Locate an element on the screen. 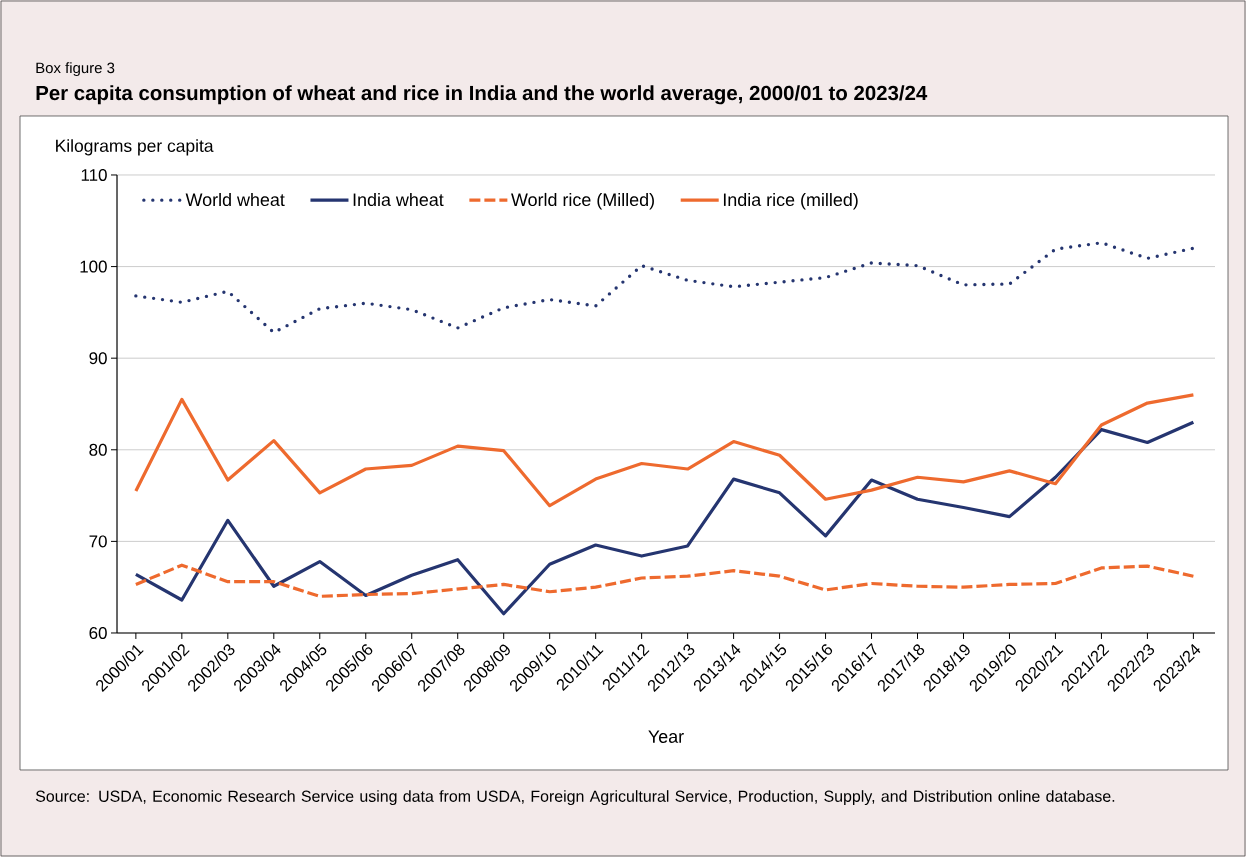  y-tick-label: 110 is located at coordinates (94, 174).